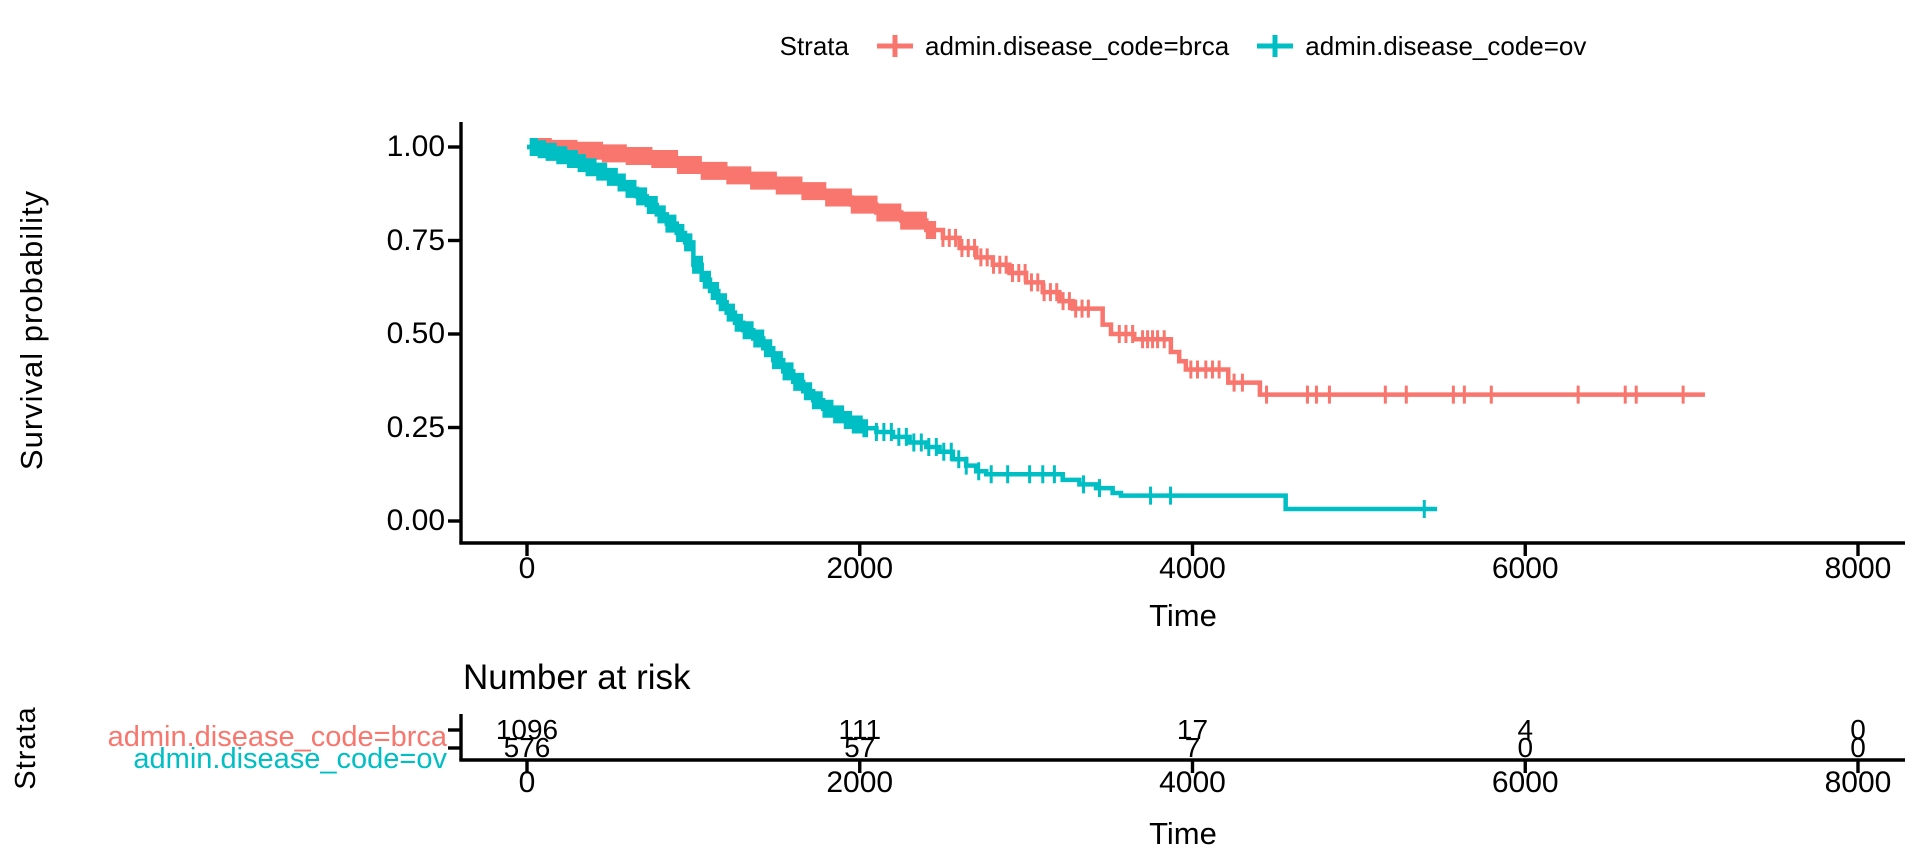 The width and height of the screenshot is (1920, 865). What do you see at coordinates (577, 677) in the screenshot?
I see `risk-table-title: Number at risk` at bounding box center [577, 677].